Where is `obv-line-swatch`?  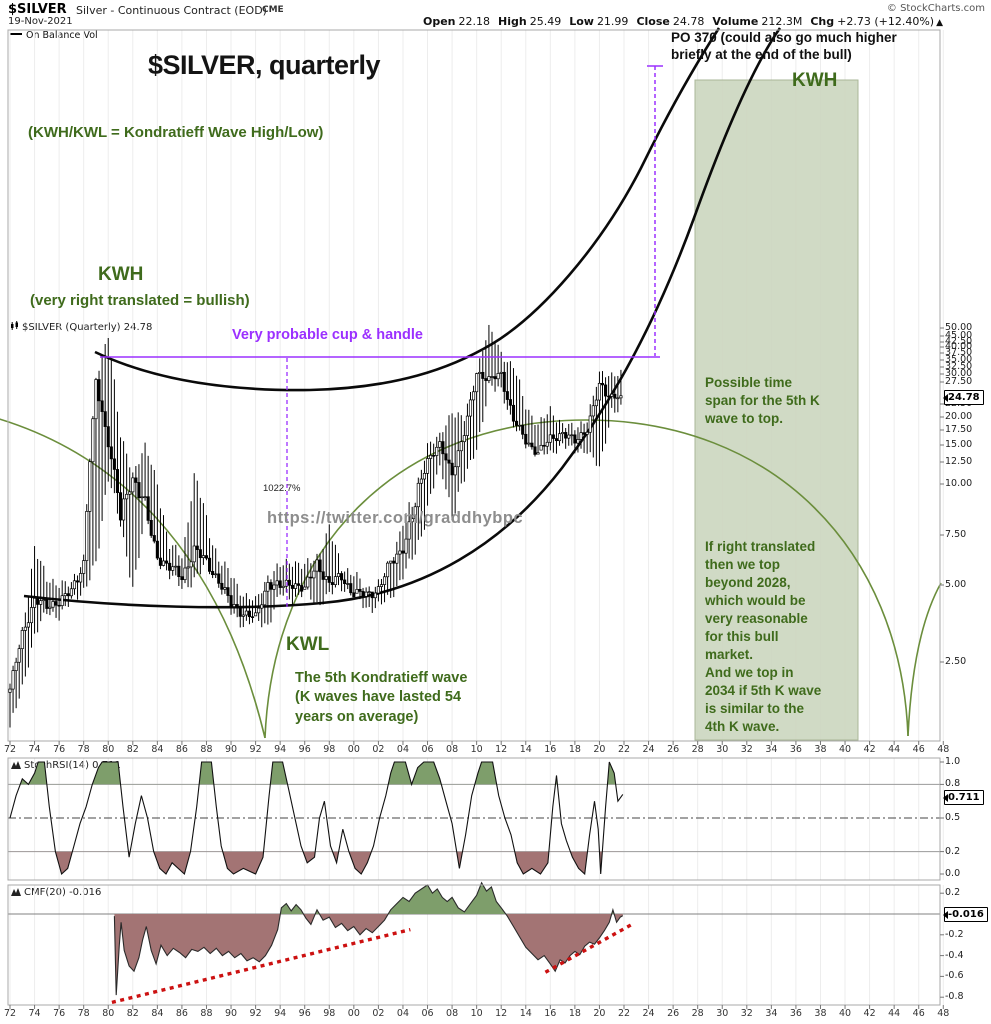
obv-line-swatch is located at coordinates (16, 34).